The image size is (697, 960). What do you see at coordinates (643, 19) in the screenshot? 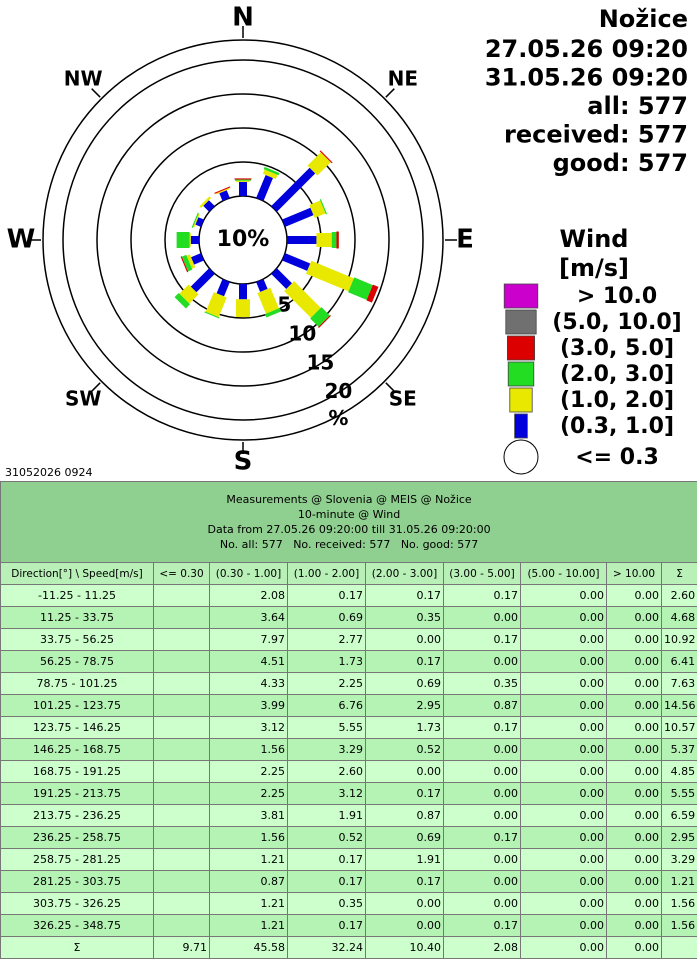
I see `chart-title: Nožice` at bounding box center [643, 19].